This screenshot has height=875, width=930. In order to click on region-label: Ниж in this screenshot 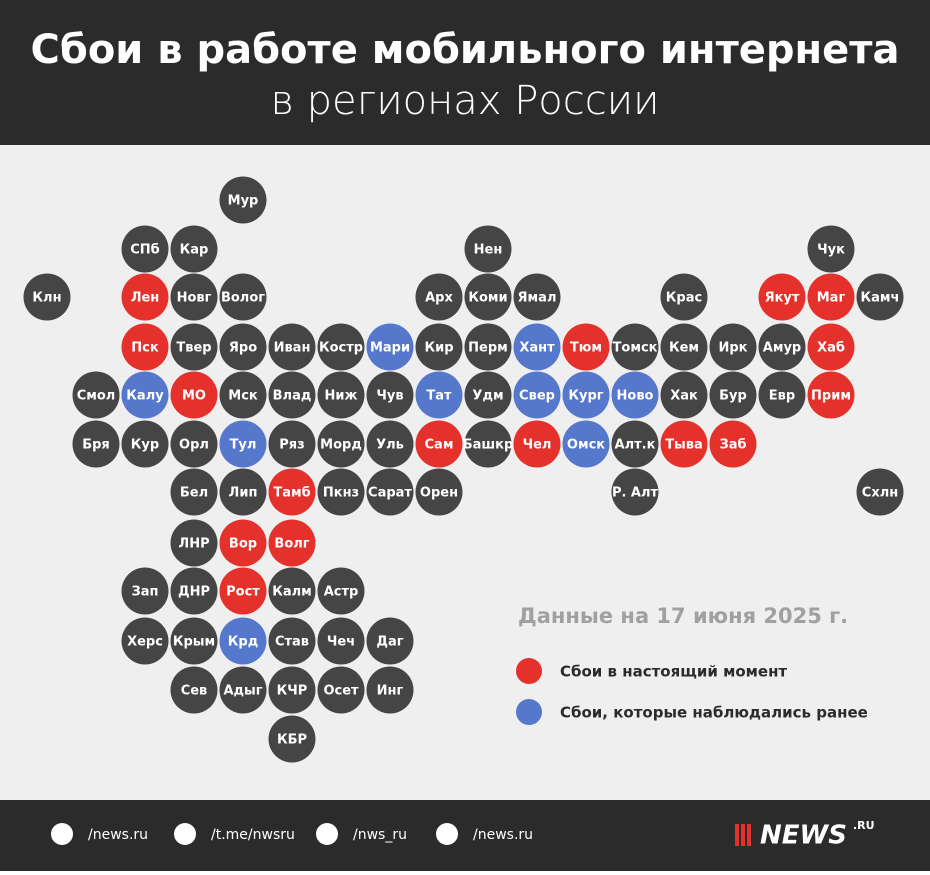, I will do `click(341, 396)`.